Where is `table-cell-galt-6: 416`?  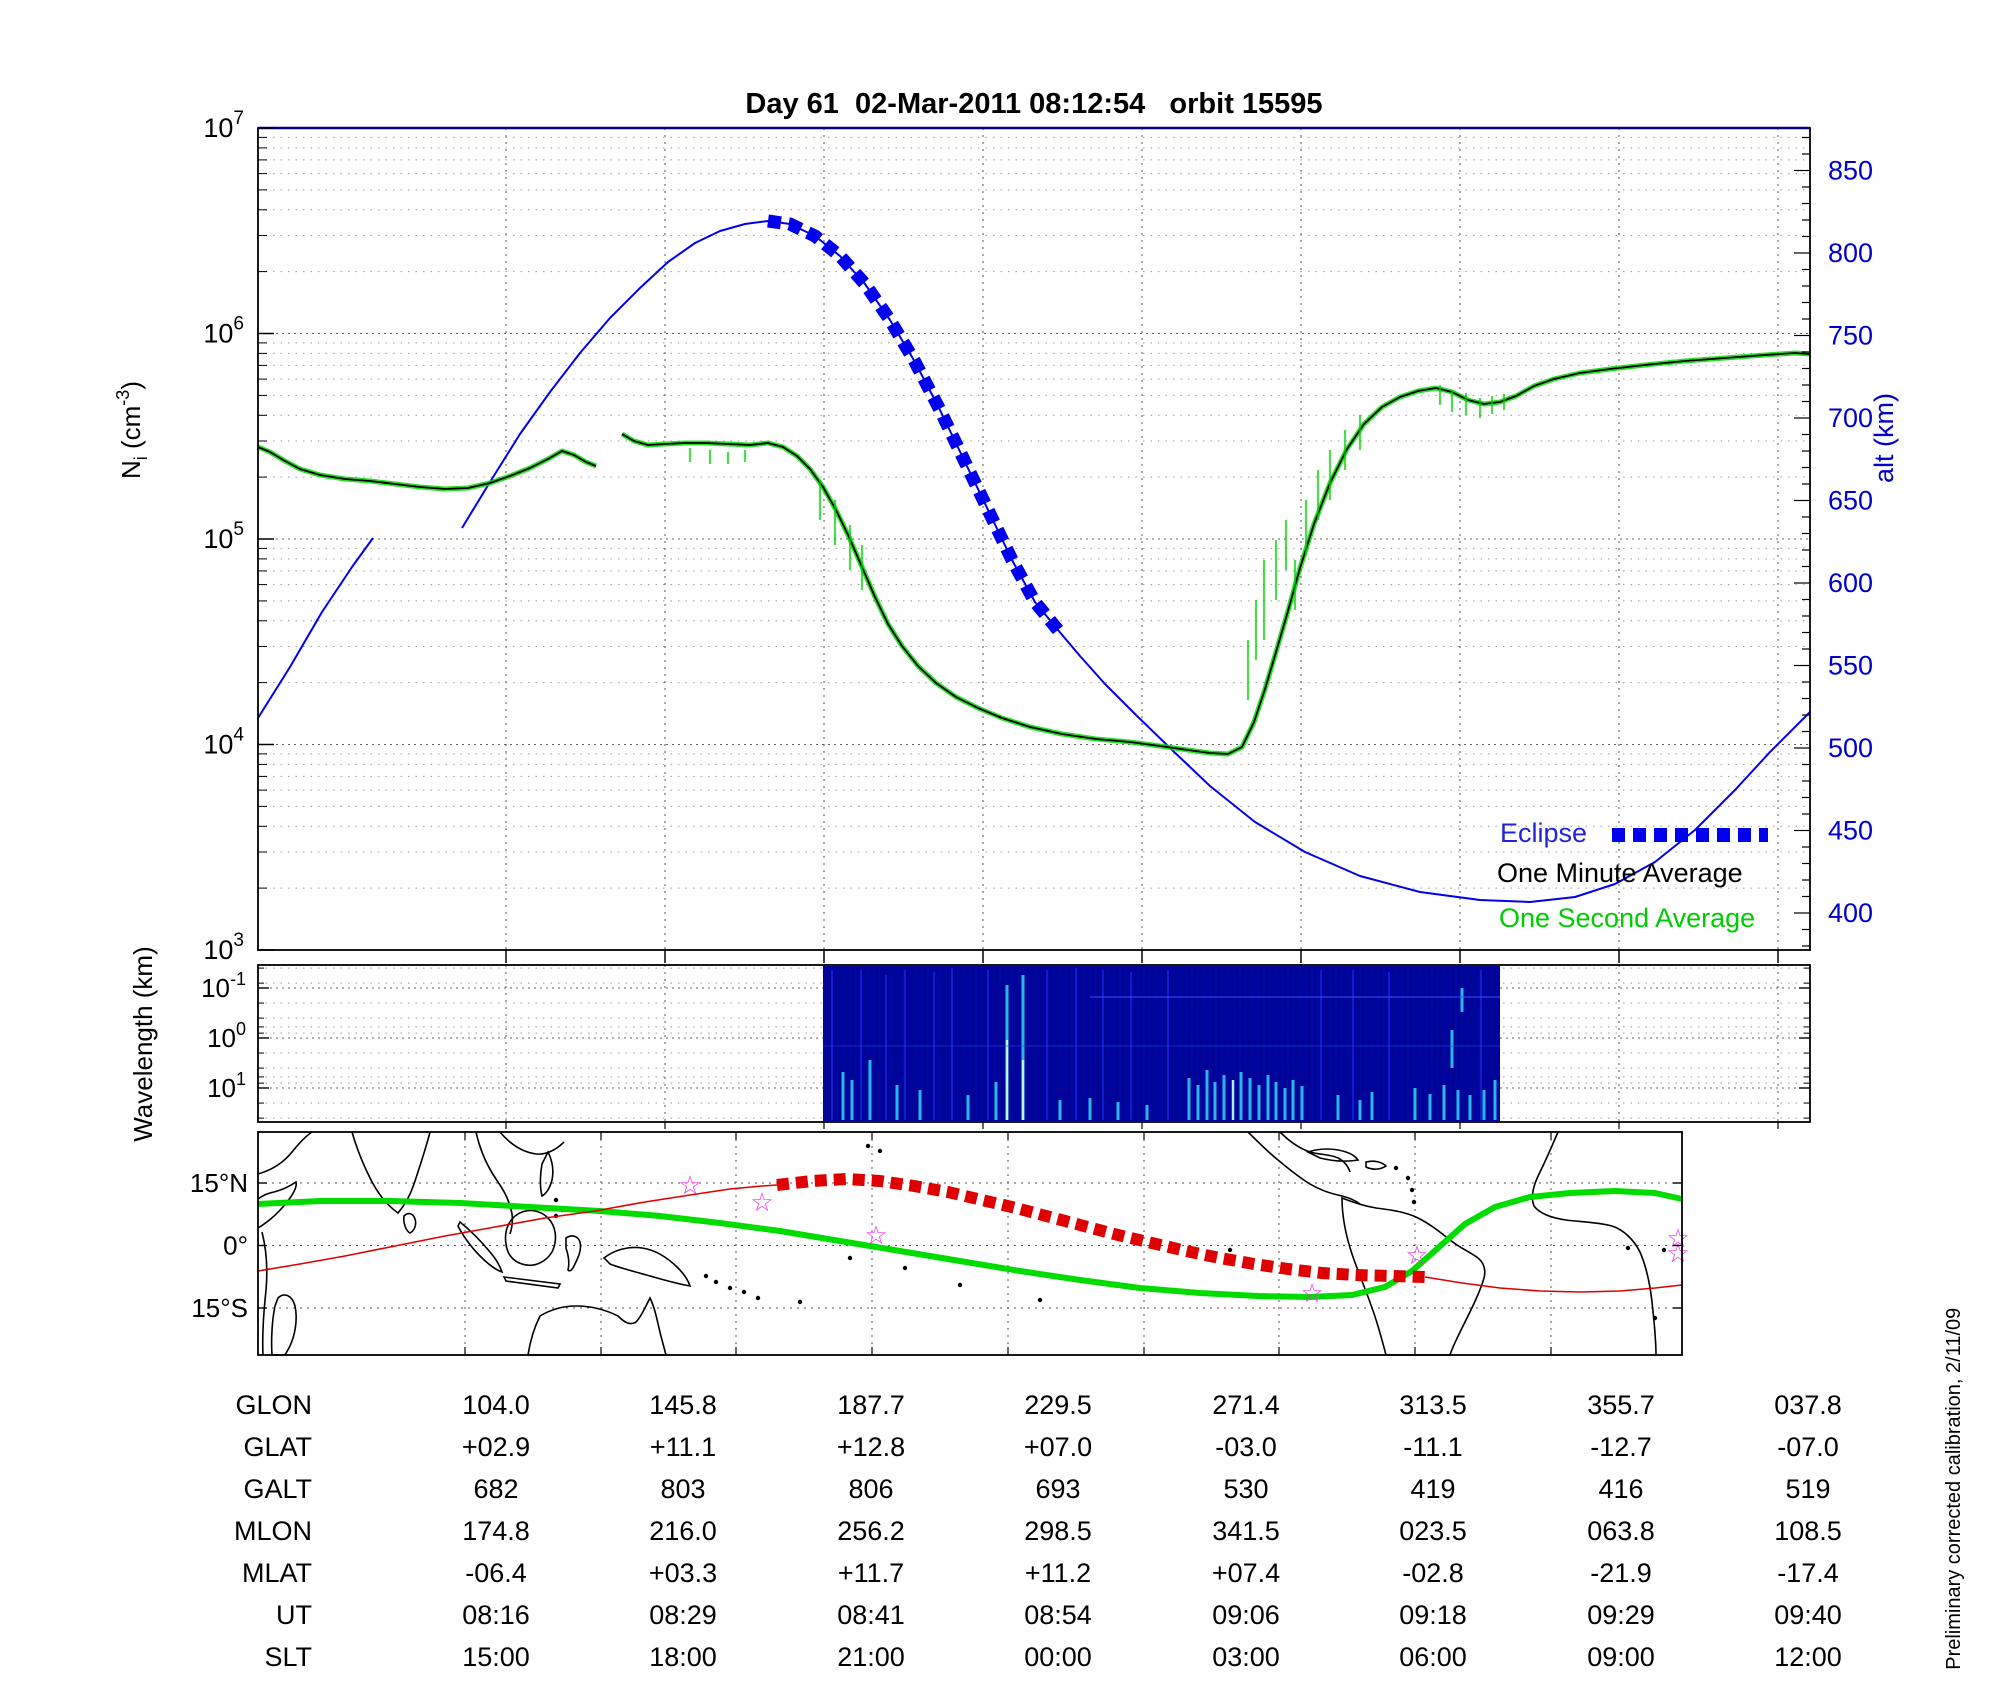
table-cell-galt-6: 416 is located at coordinates (1621, 1489).